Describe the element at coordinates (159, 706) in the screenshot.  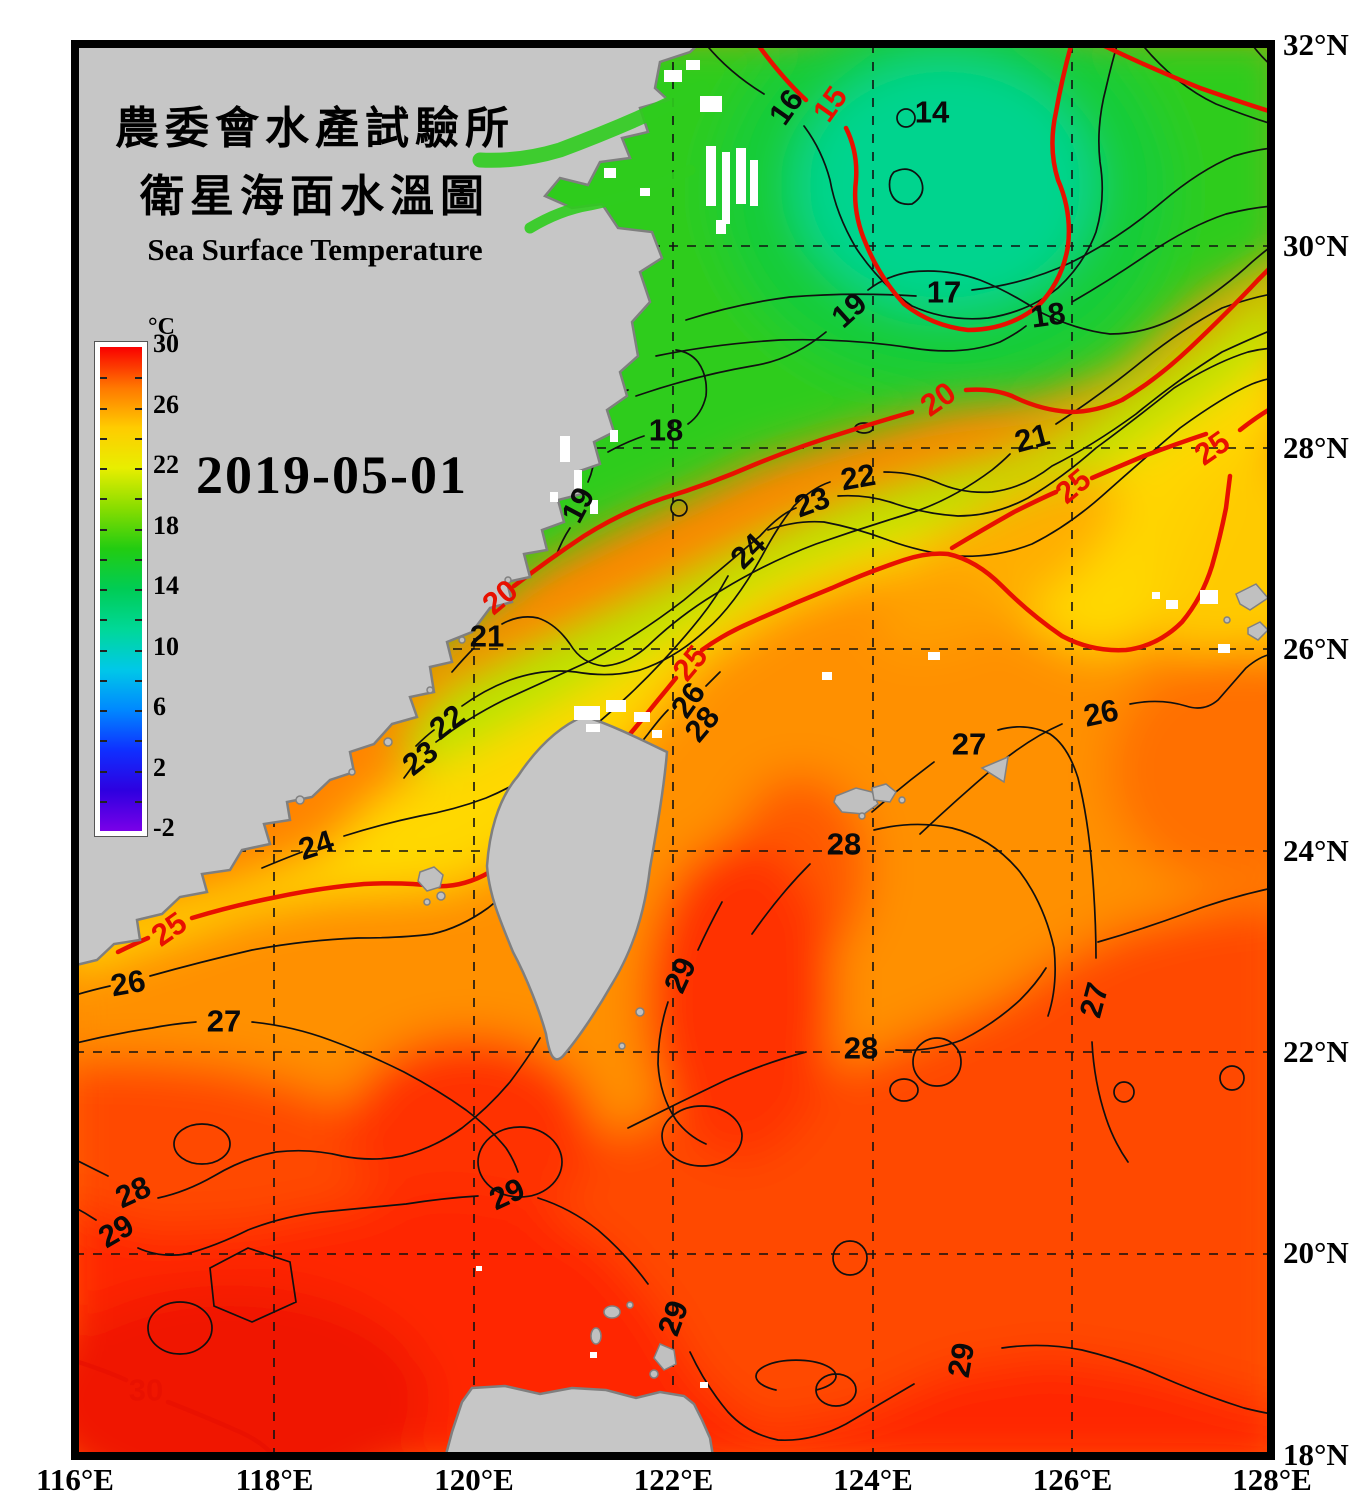
I see `colorbar-tick-label: 6` at that location.